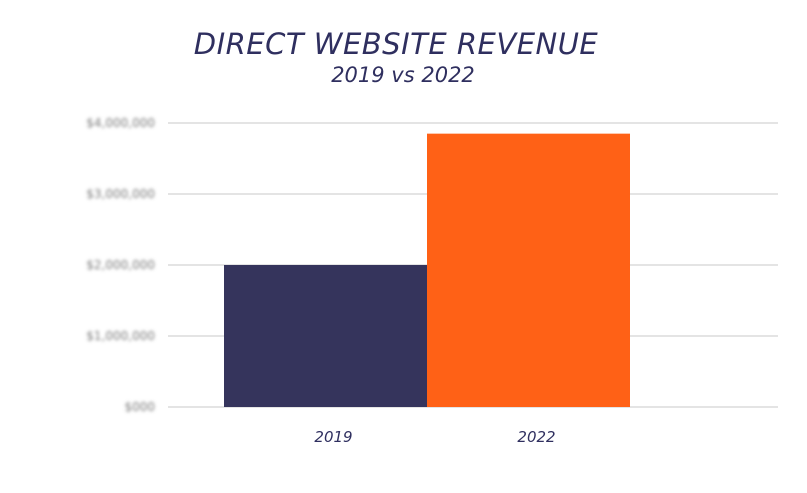  Describe the element at coordinates (120, 336) in the screenshot. I see `y-tick-label: $1,000,000` at that location.